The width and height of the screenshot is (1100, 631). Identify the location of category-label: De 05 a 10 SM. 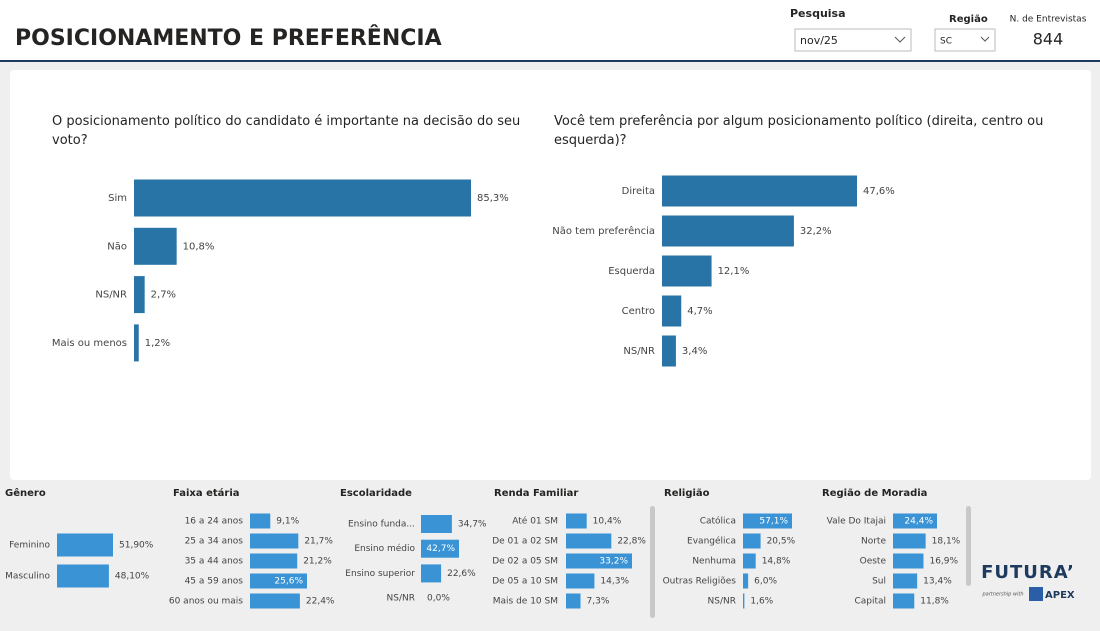
(525, 582).